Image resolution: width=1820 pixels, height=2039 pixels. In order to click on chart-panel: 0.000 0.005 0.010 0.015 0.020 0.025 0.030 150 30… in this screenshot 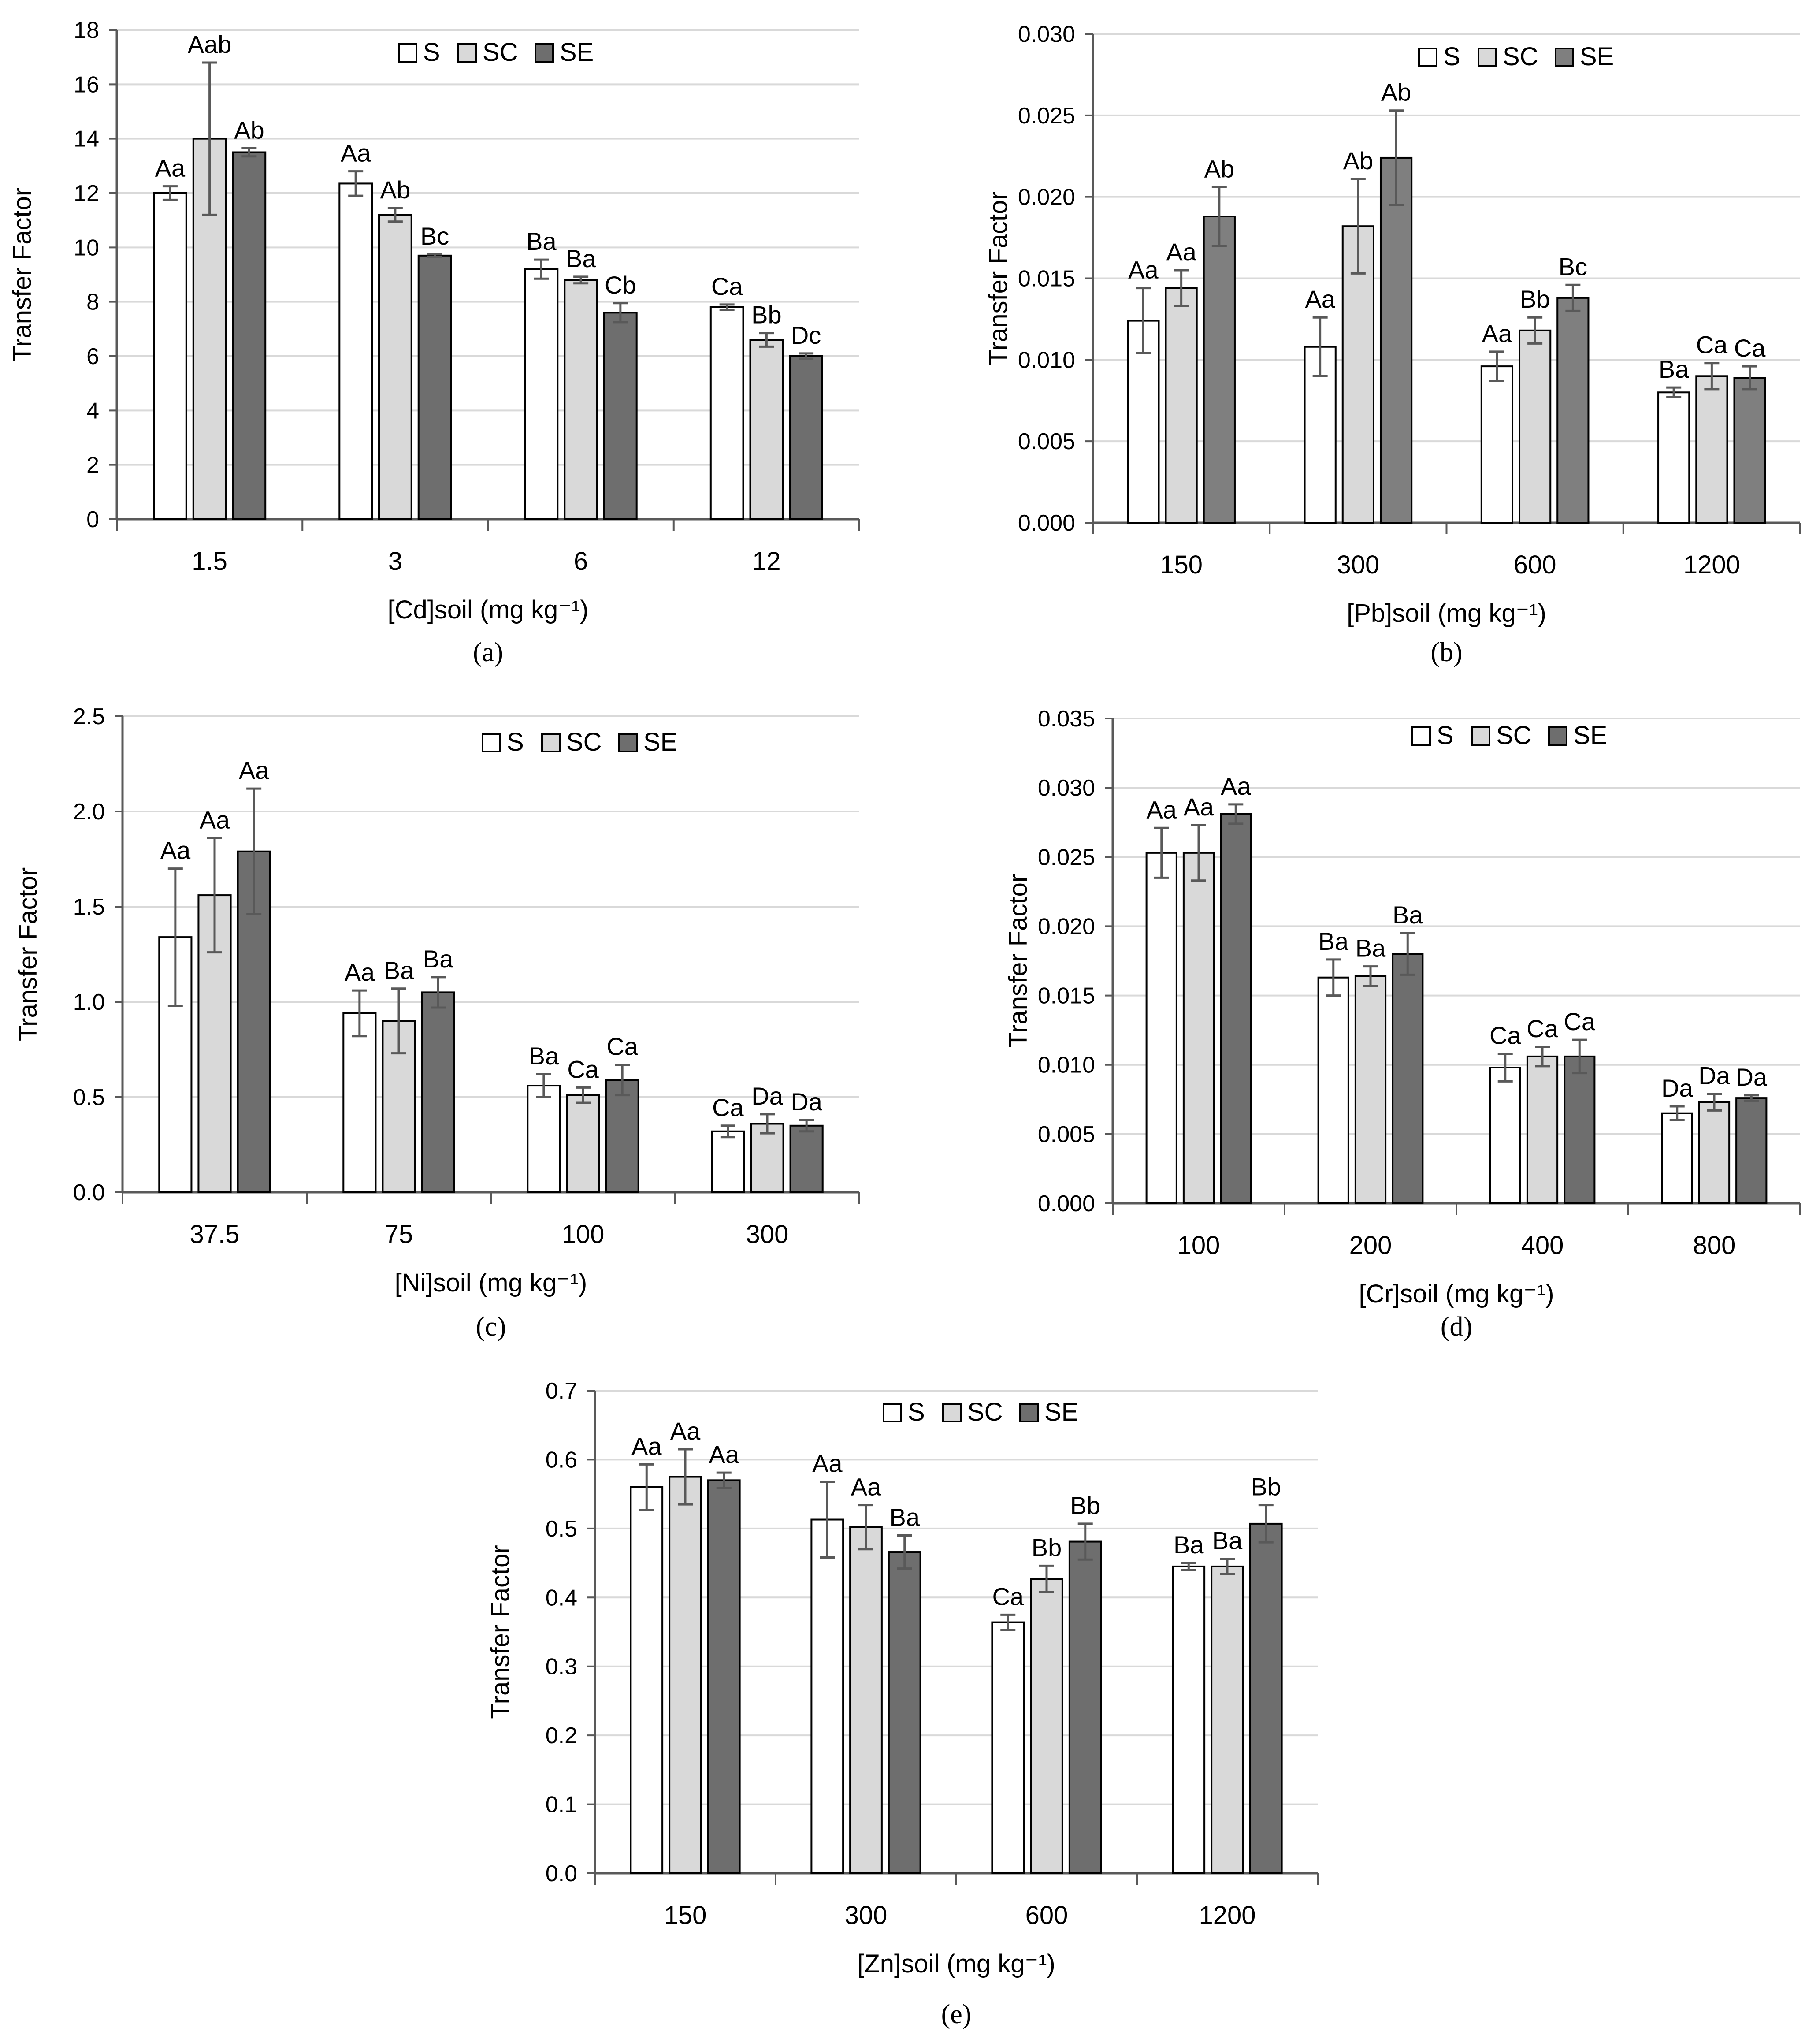, I will do `click(1392, 344)`.